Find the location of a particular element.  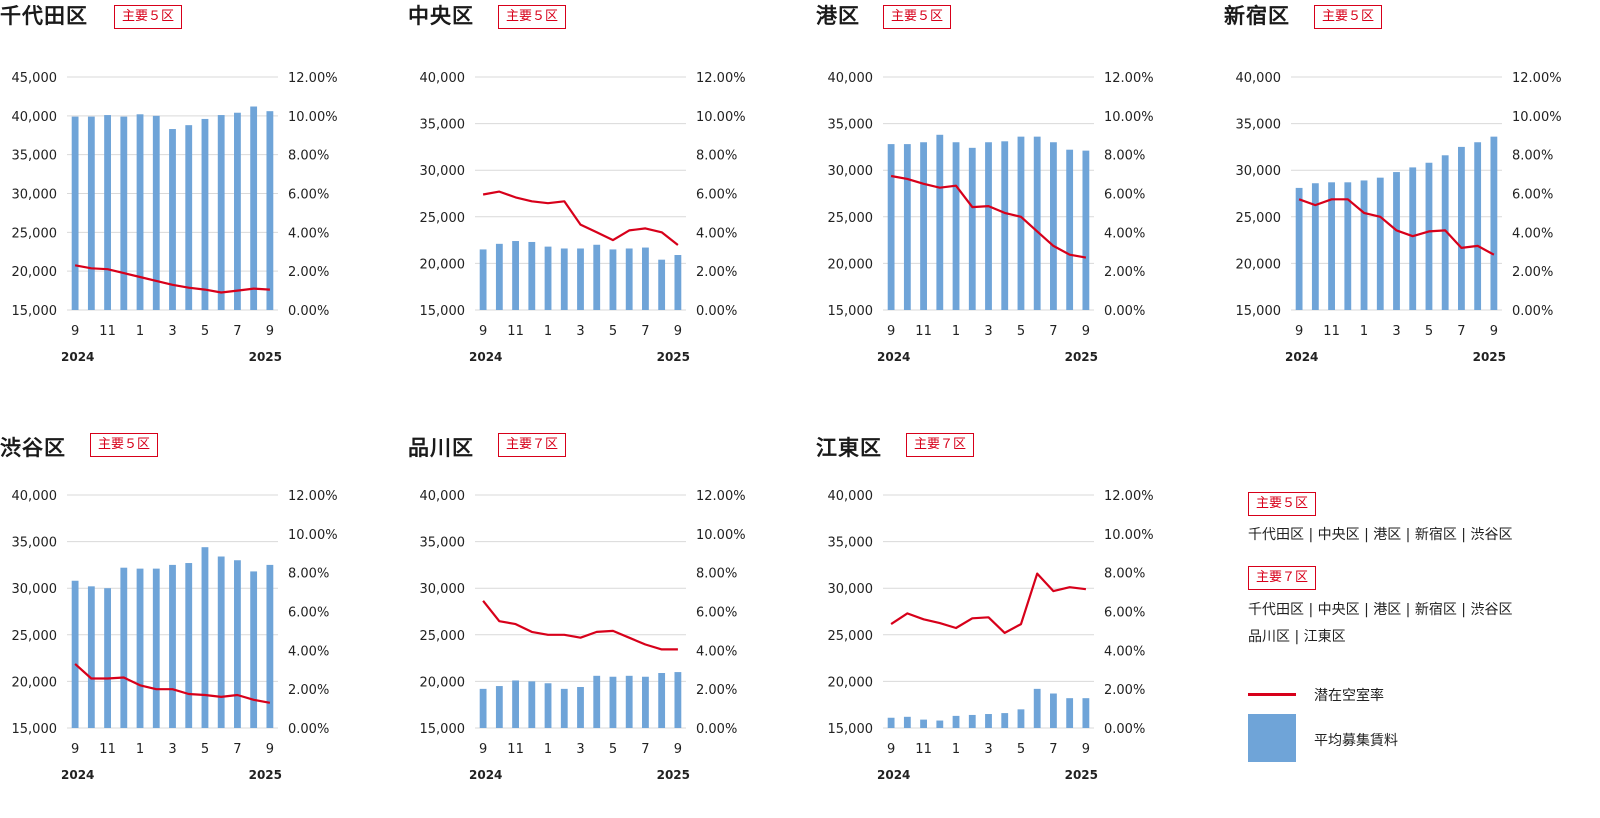

y-right-tick-label: 8.00% is located at coordinates (716, 156).